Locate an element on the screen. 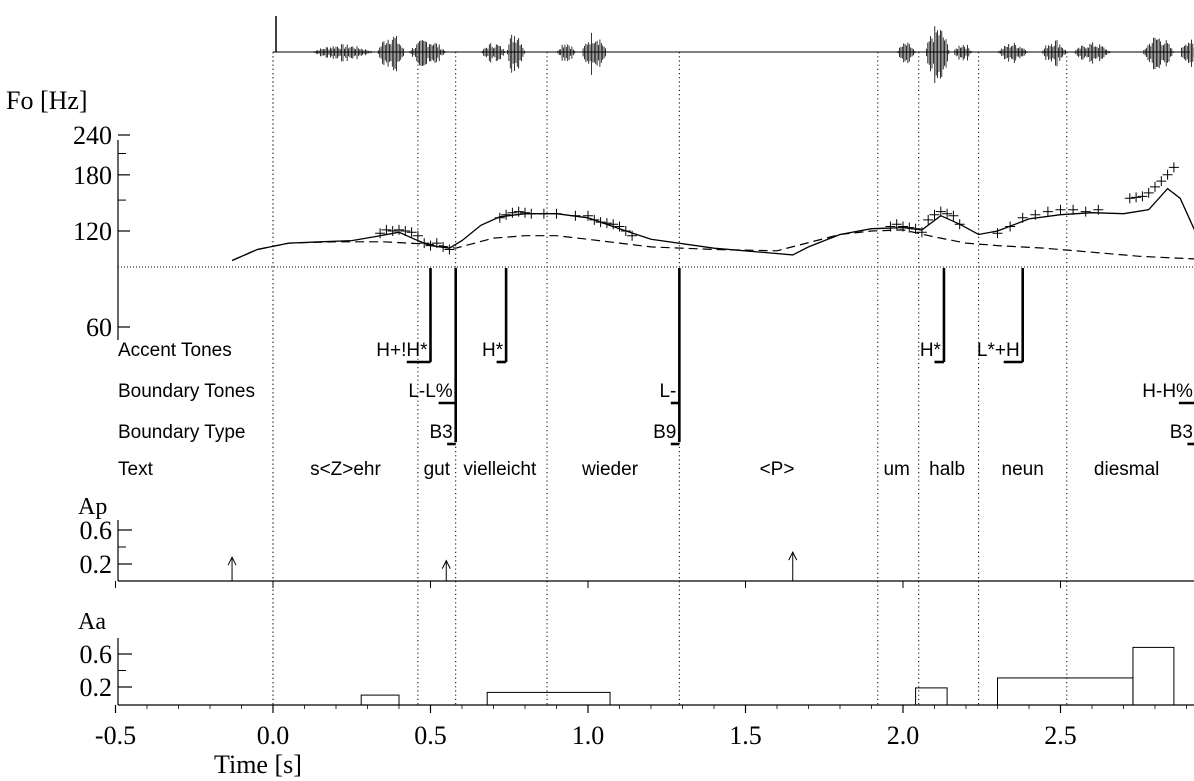 The height and width of the screenshot is (781, 1194). boundary-tones-entry: L-L% is located at coordinates (430, 391).